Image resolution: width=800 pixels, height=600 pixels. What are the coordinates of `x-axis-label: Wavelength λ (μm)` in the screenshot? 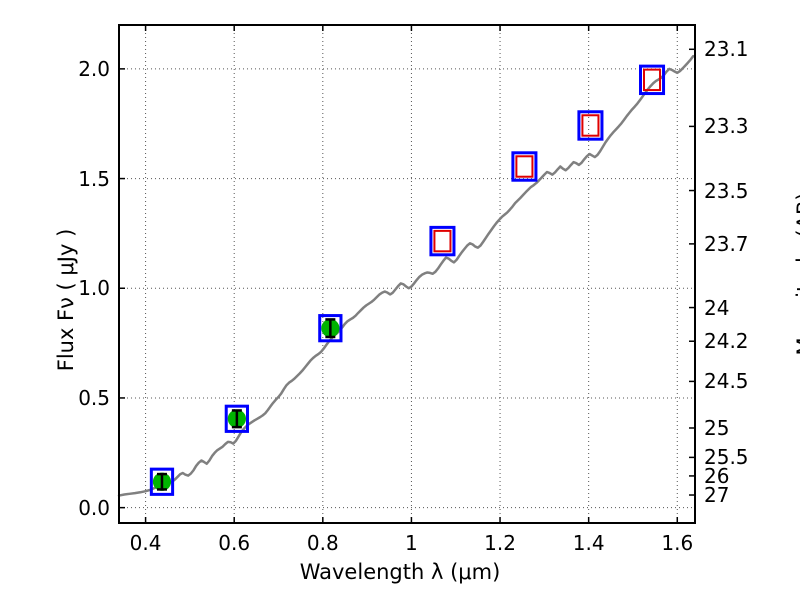 It's located at (400, 572).